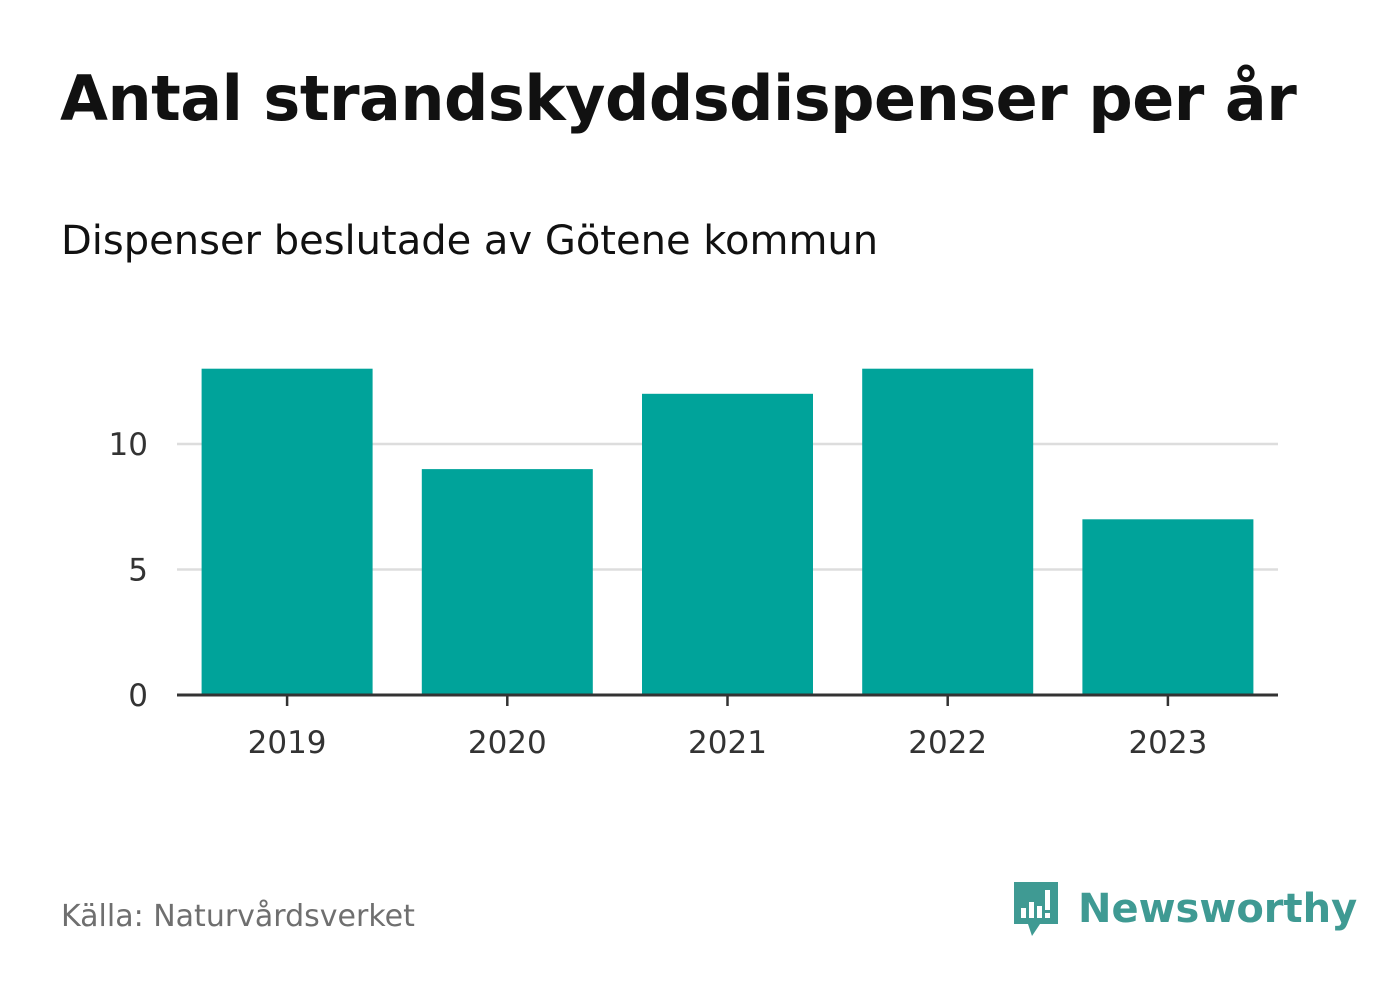  I want to click on y-tick-label: 10, so click(128, 445).